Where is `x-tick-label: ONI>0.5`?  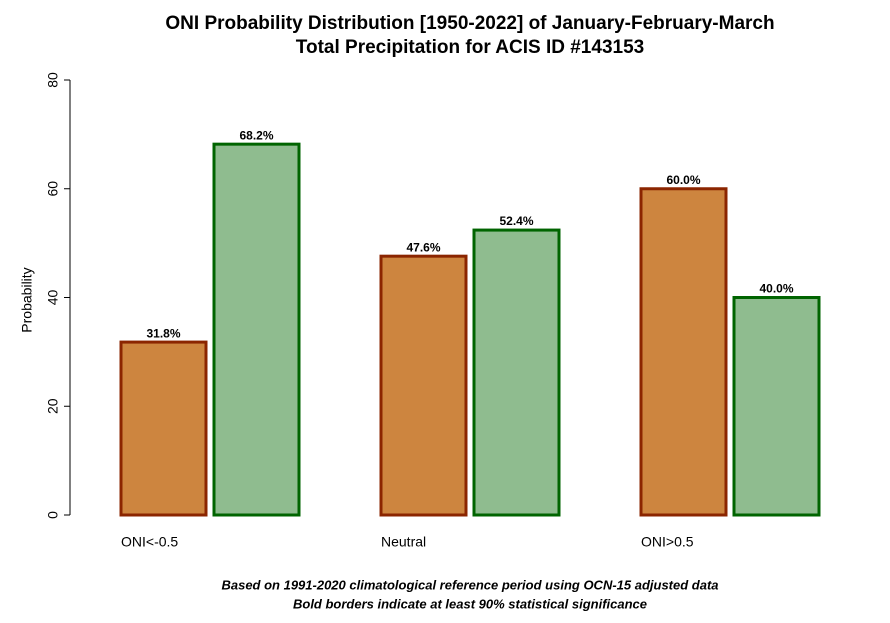
x-tick-label: ONI>0.5 is located at coordinates (667, 542).